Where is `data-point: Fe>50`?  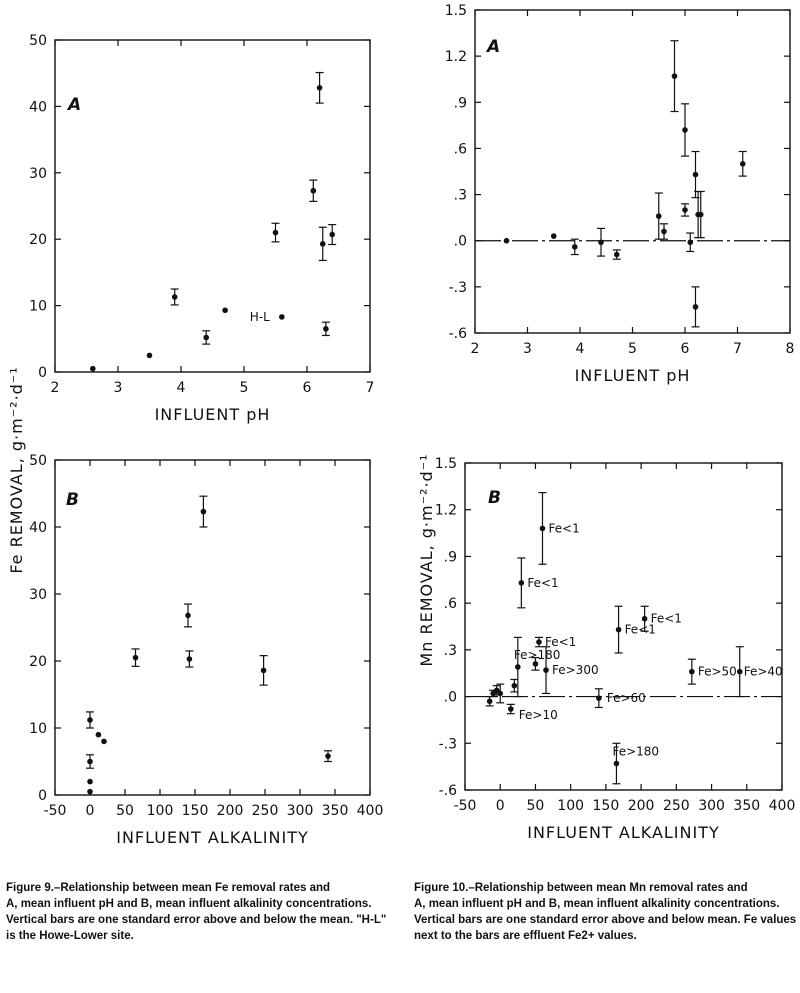 data-point: Fe>50 is located at coordinates (712, 671).